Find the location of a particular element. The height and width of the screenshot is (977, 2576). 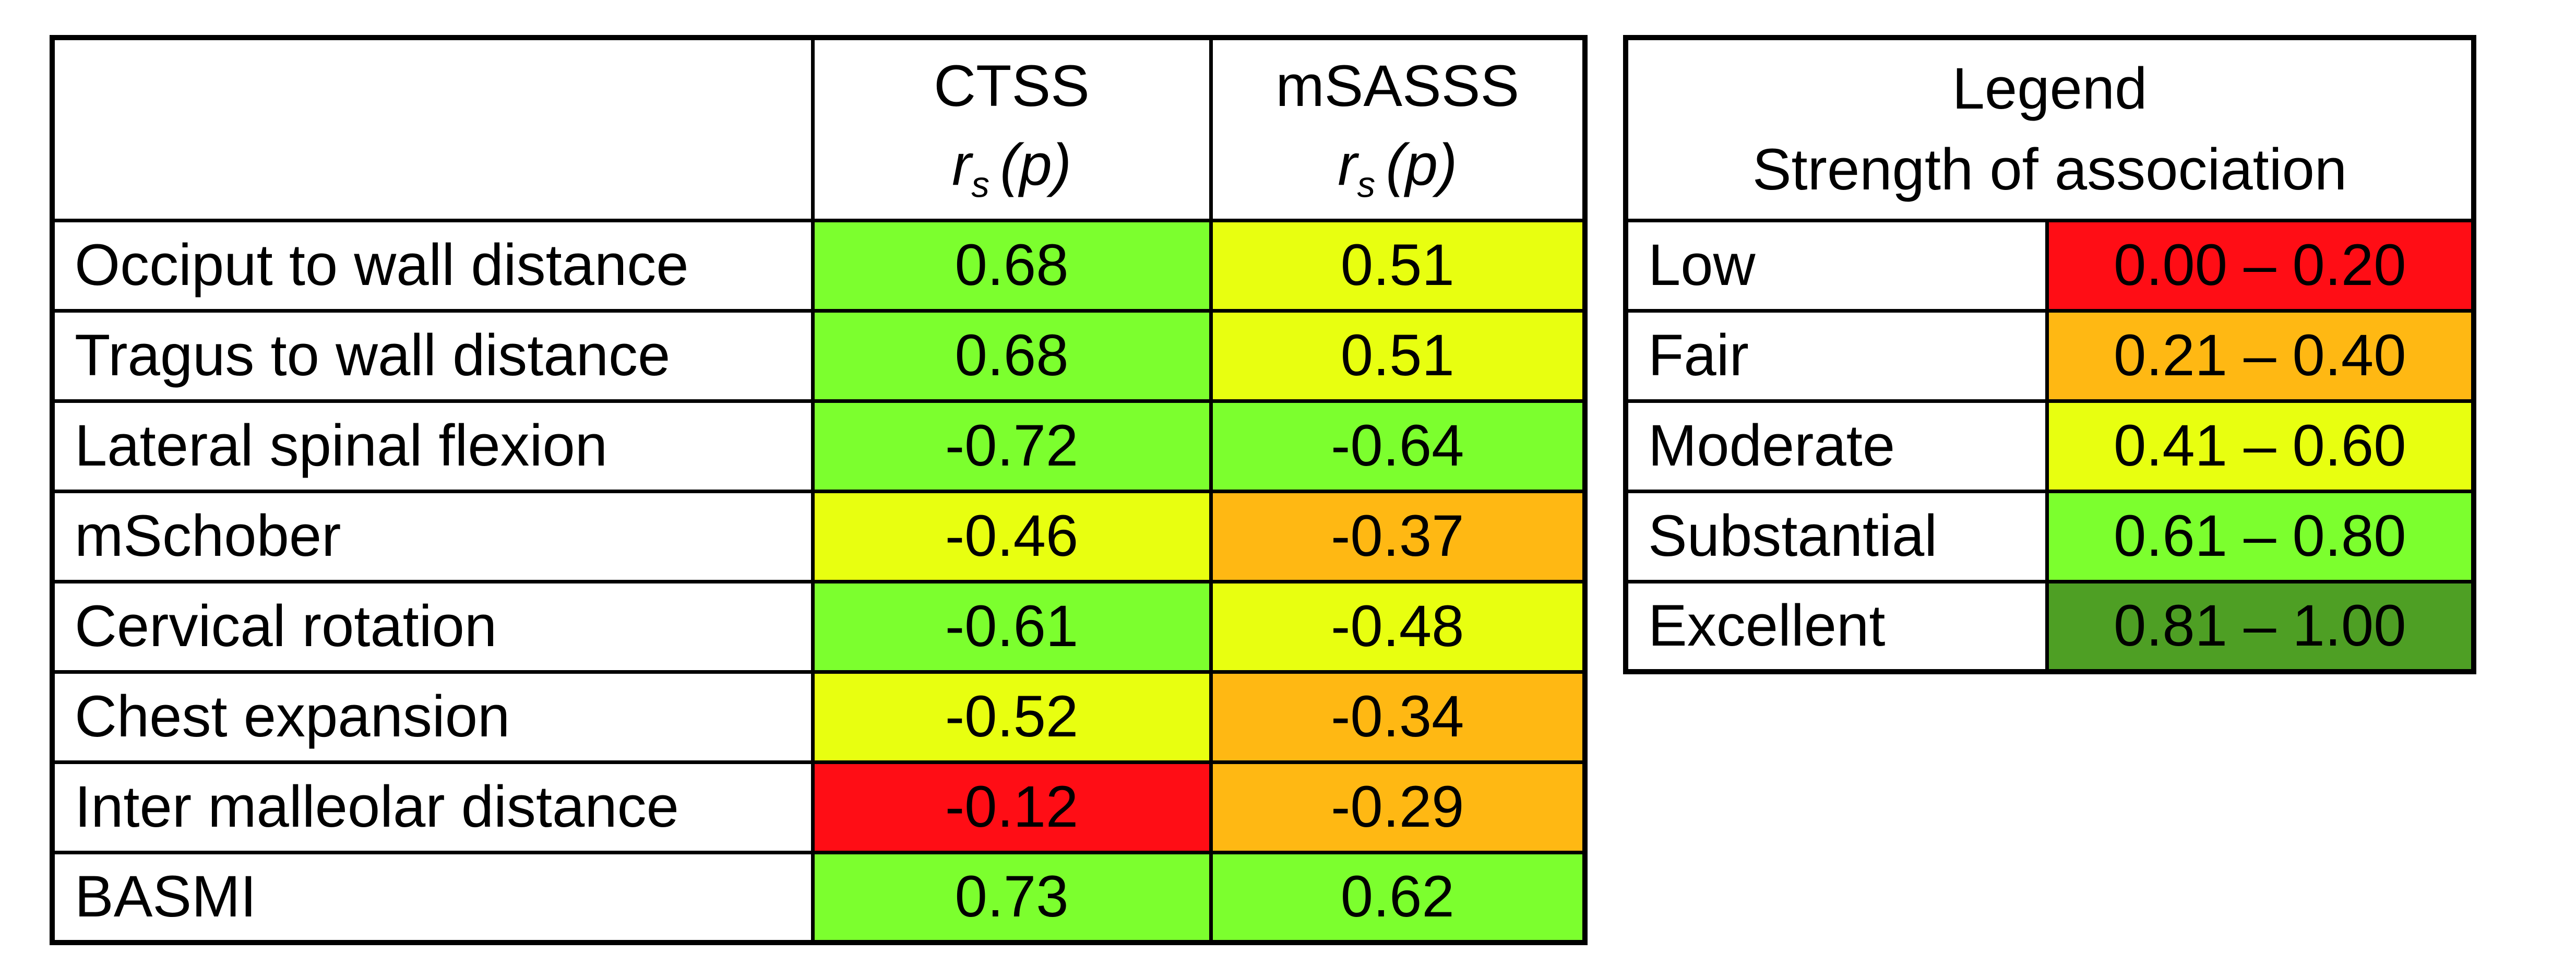

value-cell-msasss: -0.64 is located at coordinates (1398, 446).